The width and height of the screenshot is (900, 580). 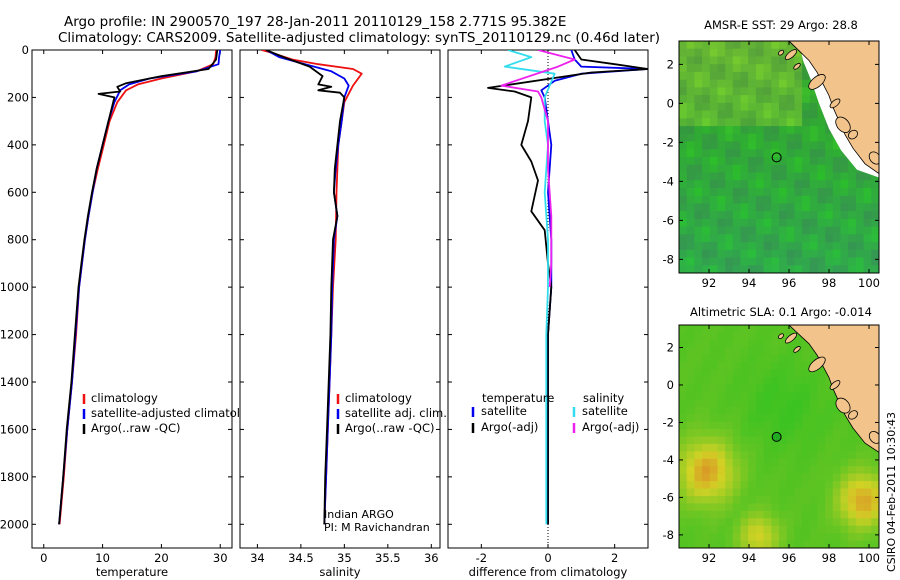 I want to click on sst_map-island, so click(x=835, y=103).